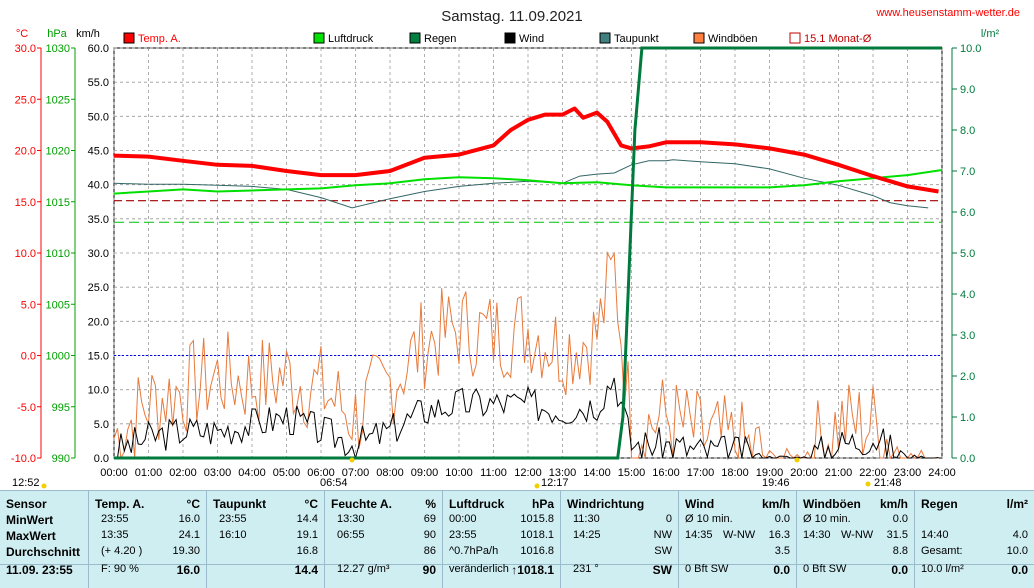  Describe the element at coordinates (897, 535) in the screenshot. I see `gust-row-value: 31.5` at that location.